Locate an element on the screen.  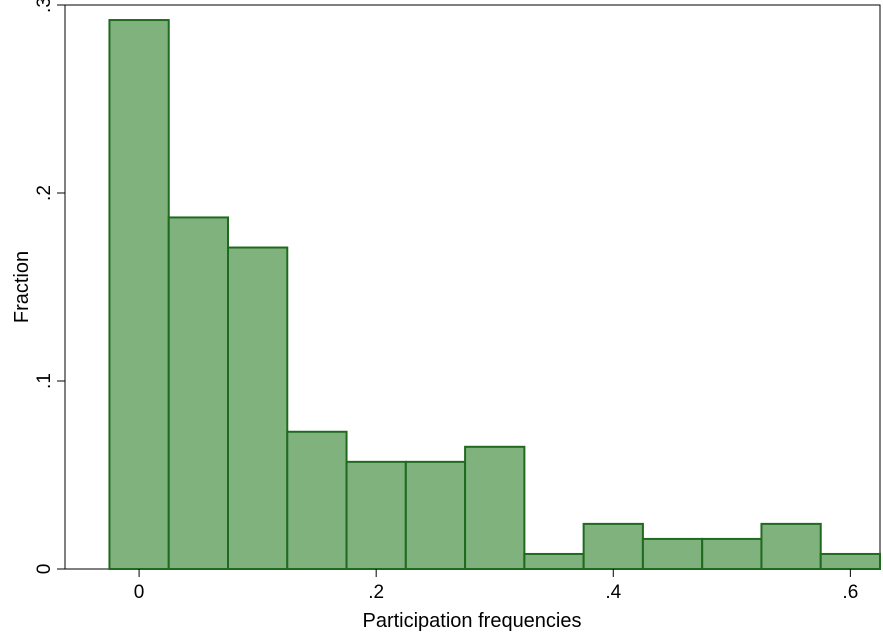
x-tick-label-3: .6 is located at coordinates (850, 592).